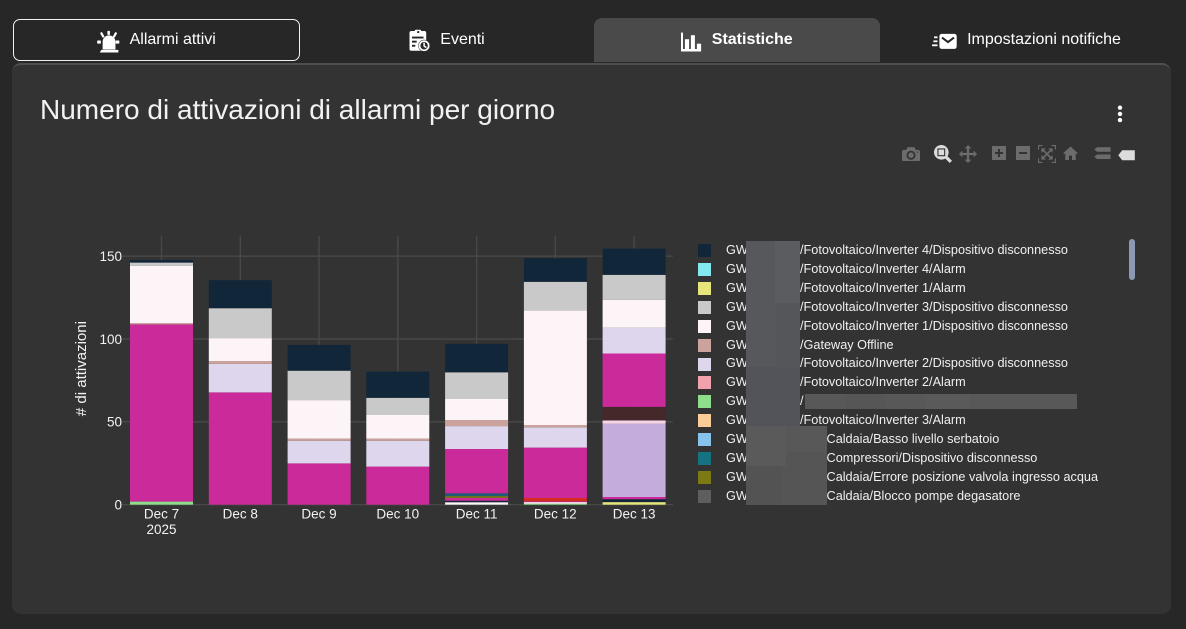 This screenshot has height=629, width=1186. I want to click on svg-text: 0, so click(118, 505).